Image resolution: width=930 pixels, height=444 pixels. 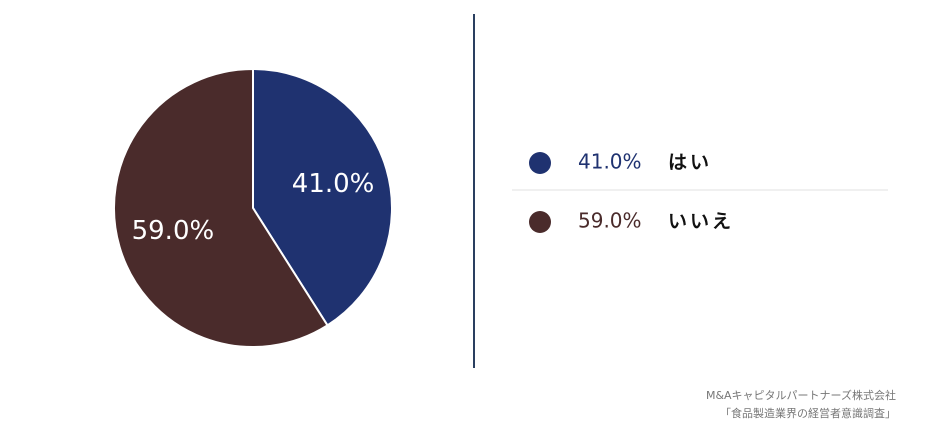 What do you see at coordinates (173, 231) in the screenshot?
I see `slice-label: 59.0%` at bounding box center [173, 231].